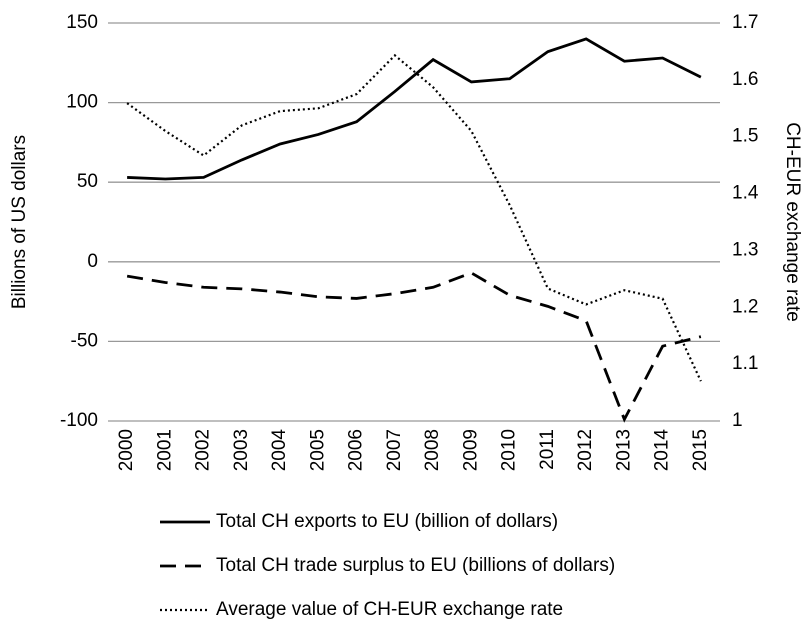 The height and width of the screenshot is (625, 806). Describe the element at coordinates (394, 450) in the screenshot. I see `x-tick-label: 2007` at that location.